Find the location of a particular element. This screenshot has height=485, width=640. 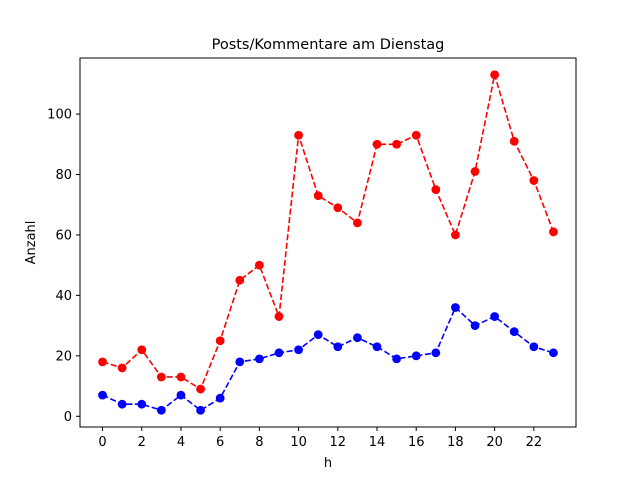

y-tick-label: 60 is located at coordinates (63, 235).